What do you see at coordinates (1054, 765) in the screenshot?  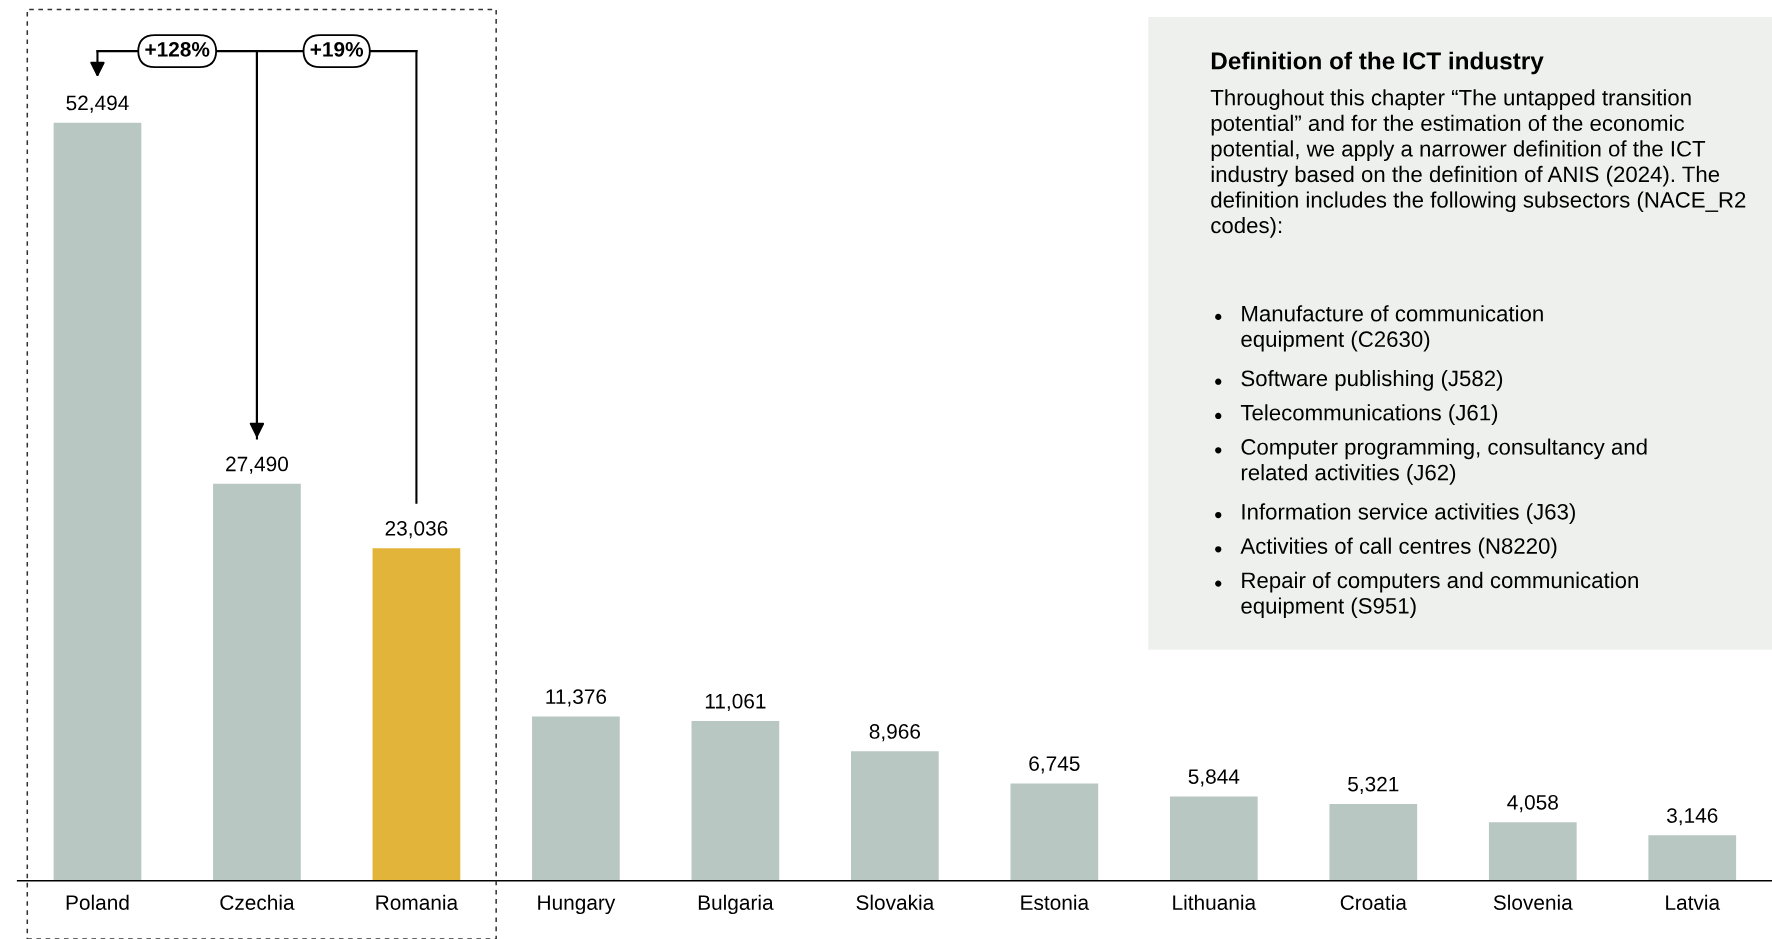 I see `data-label: 6,745` at bounding box center [1054, 765].